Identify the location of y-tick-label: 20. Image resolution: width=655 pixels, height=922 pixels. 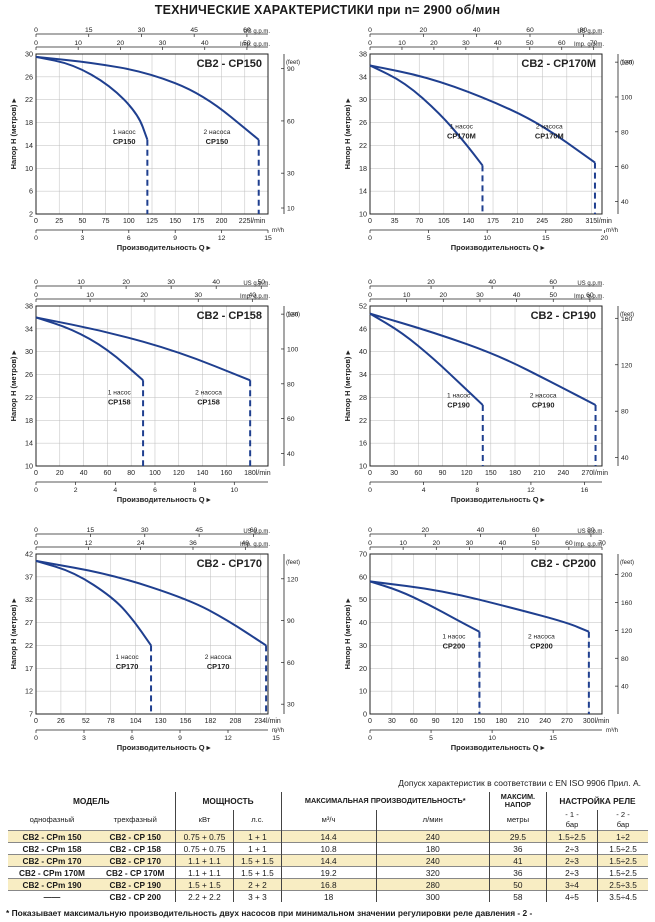
(363, 668).